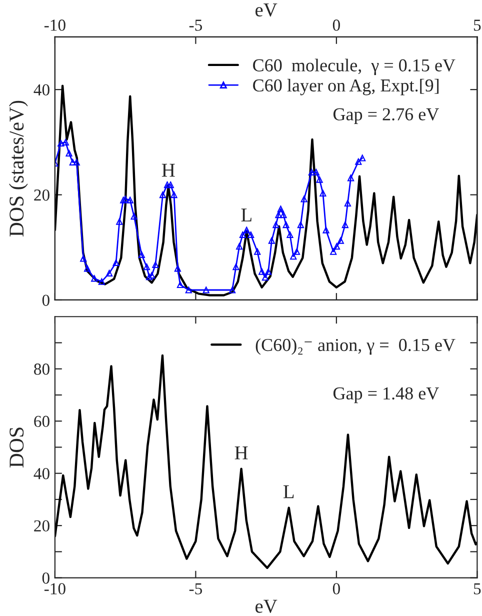 This screenshot has width=482, height=616. I want to click on x2-tick-label: 0, so click(336, 25).